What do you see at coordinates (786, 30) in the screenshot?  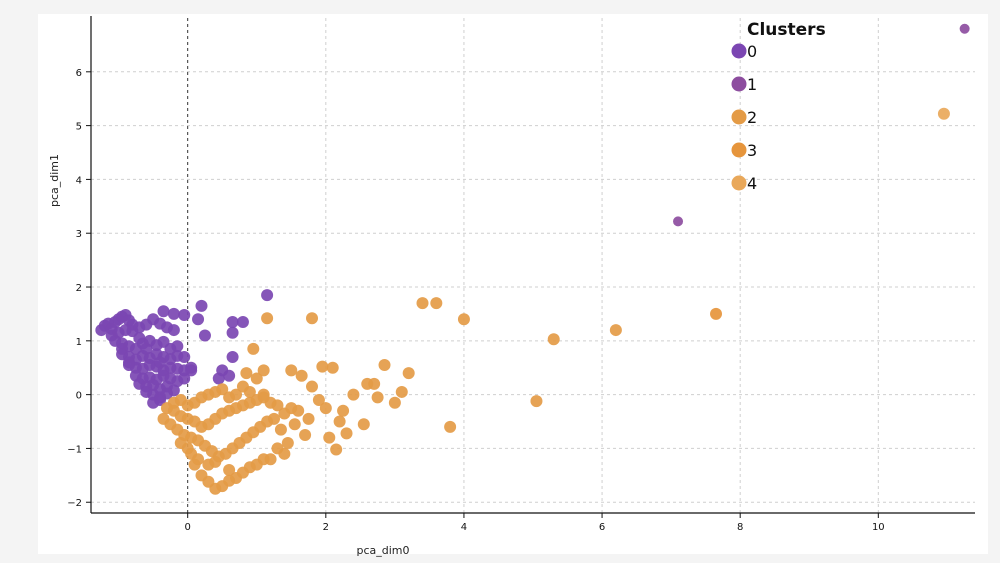 I see `legend-title: Clusters` at bounding box center [786, 30].